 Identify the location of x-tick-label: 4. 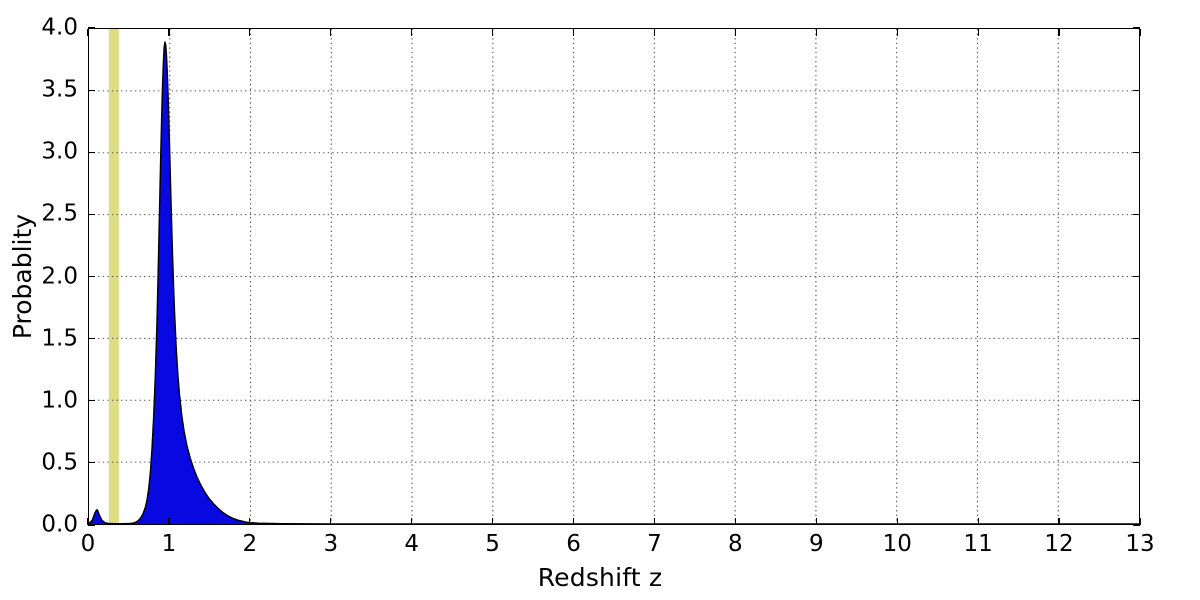
(412, 544).